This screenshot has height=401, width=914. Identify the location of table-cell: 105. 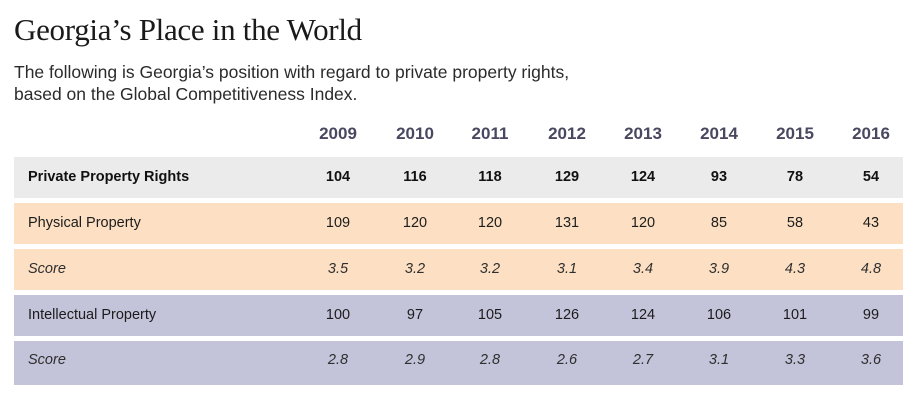
(490, 315).